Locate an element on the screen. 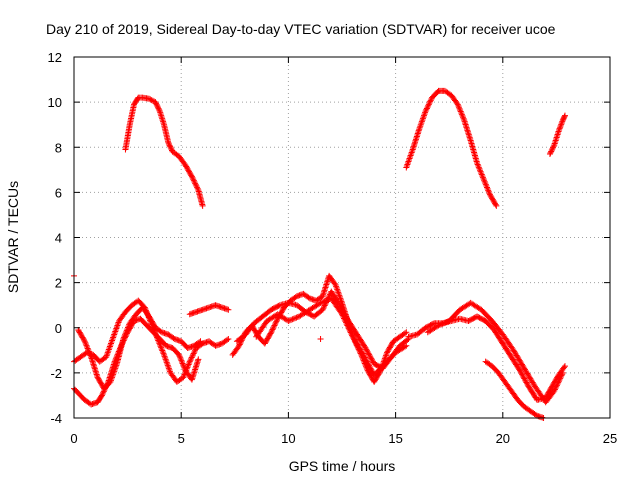 This screenshot has height=480, width=640. y-tick-label: -2 is located at coordinates (56, 373).